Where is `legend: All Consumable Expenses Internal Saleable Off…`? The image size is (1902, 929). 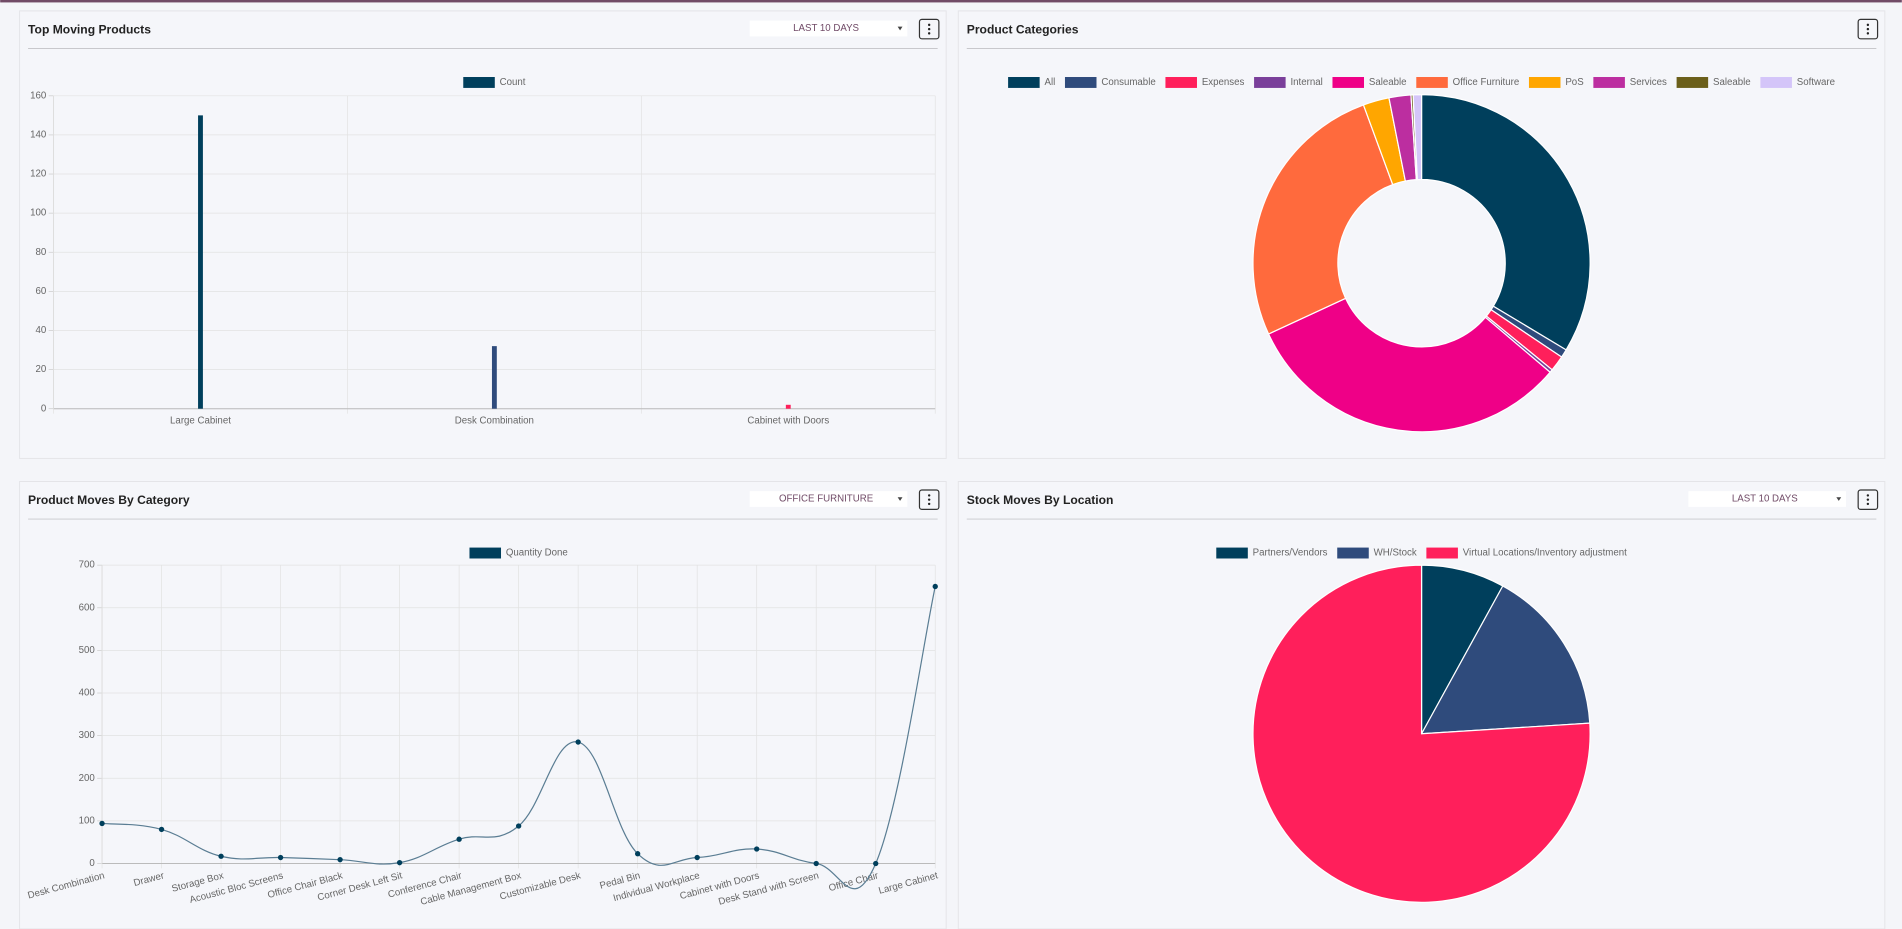 legend: All Consumable Expenses Internal Saleable Off… is located at coordinates (1421, 82).